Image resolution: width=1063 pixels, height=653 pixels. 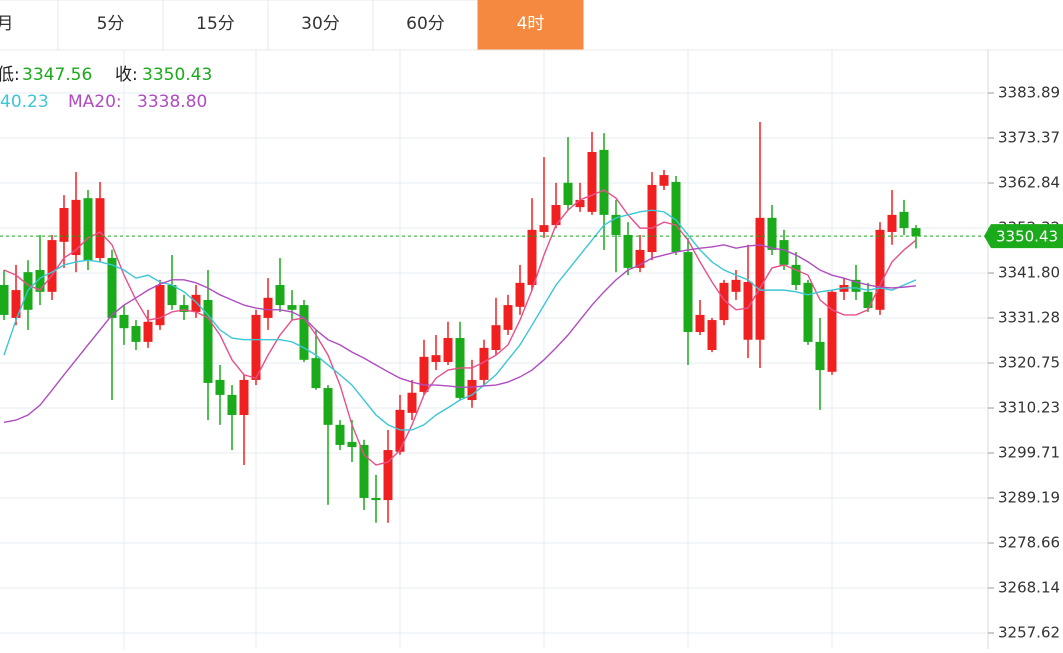 I want to click on tab-label: 30分, so click(x=320, y=24).